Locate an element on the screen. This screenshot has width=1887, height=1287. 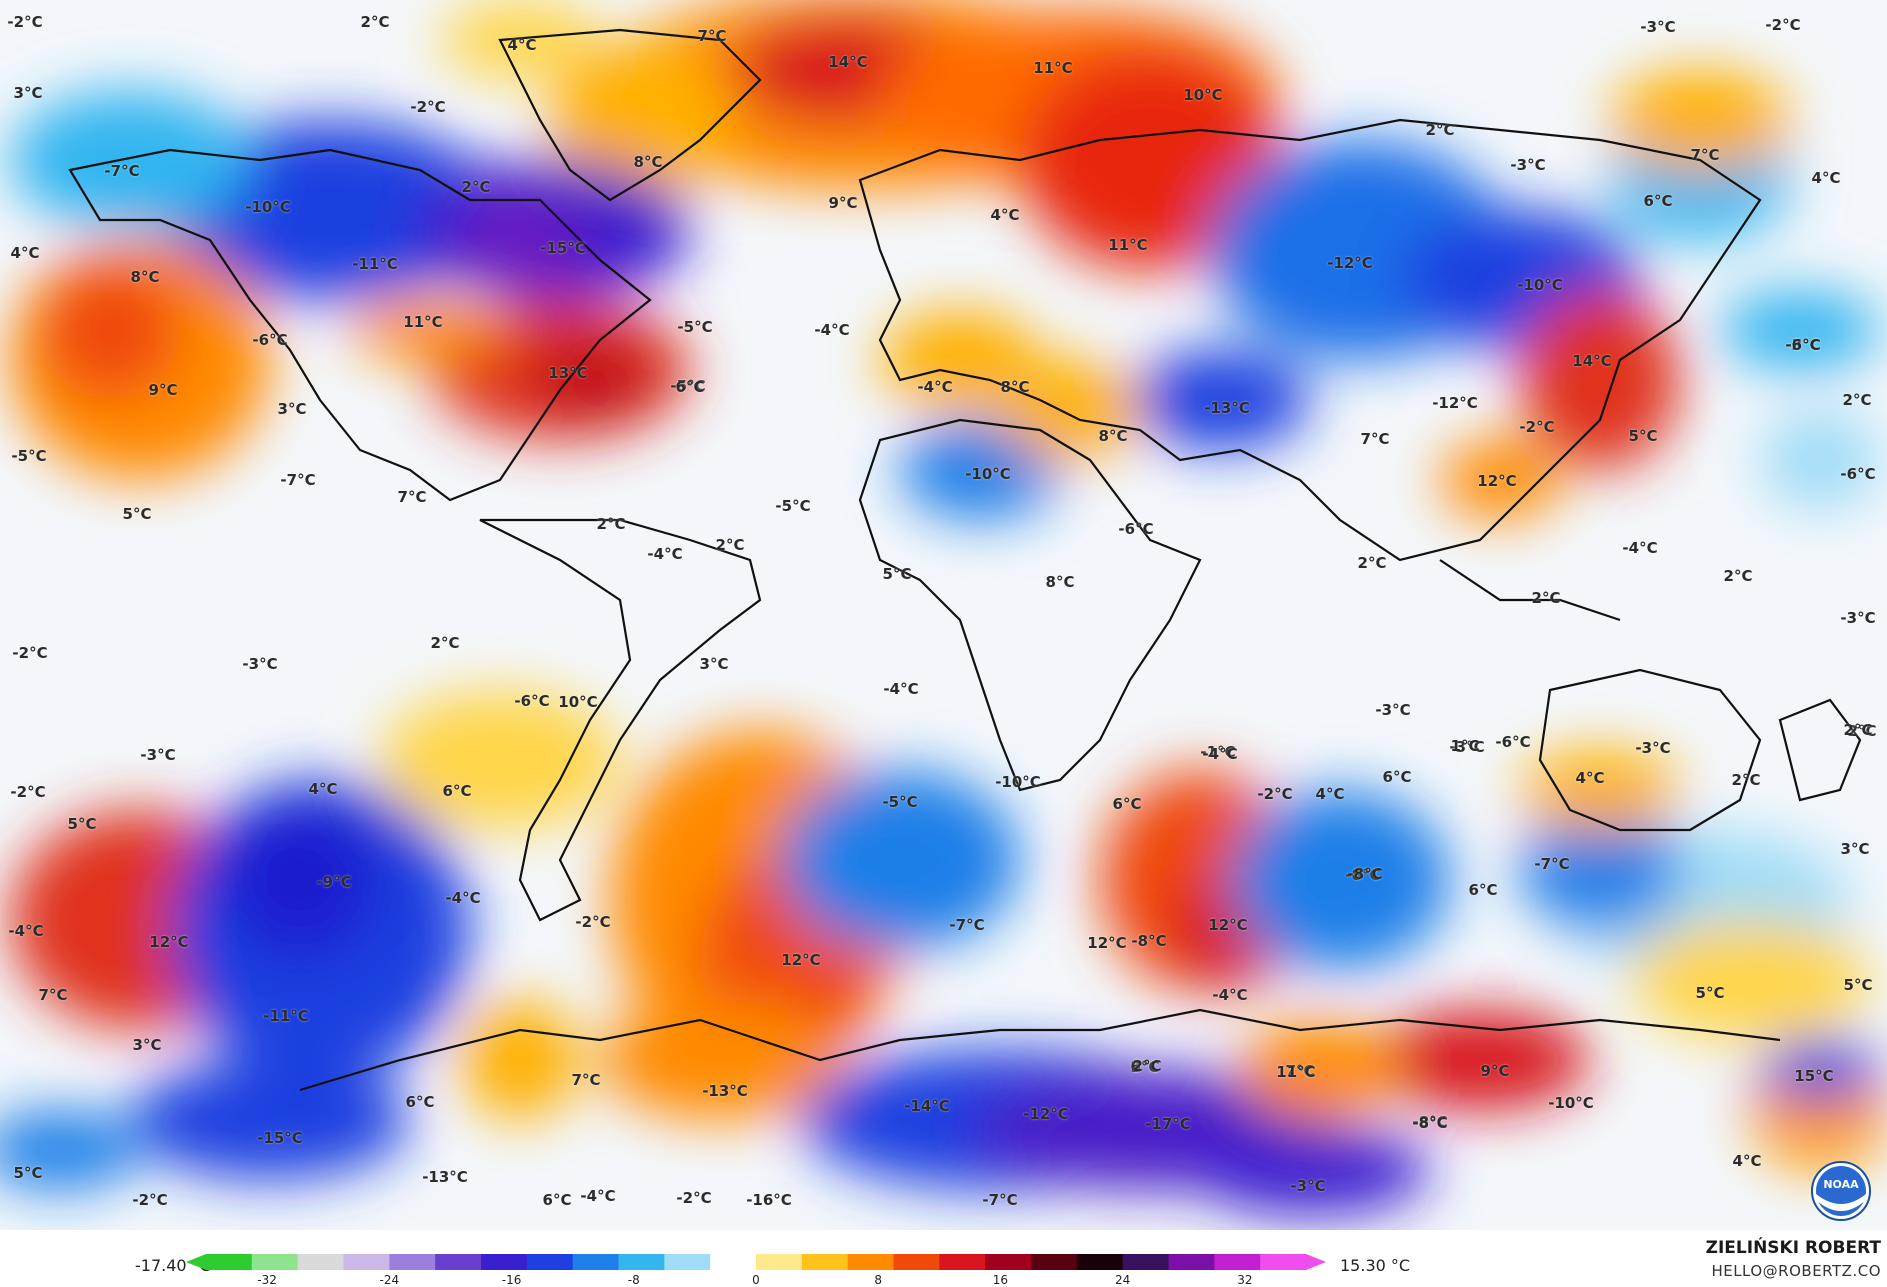
colorbar-tick-label: 24 is located at coordinates (1123, 1280).